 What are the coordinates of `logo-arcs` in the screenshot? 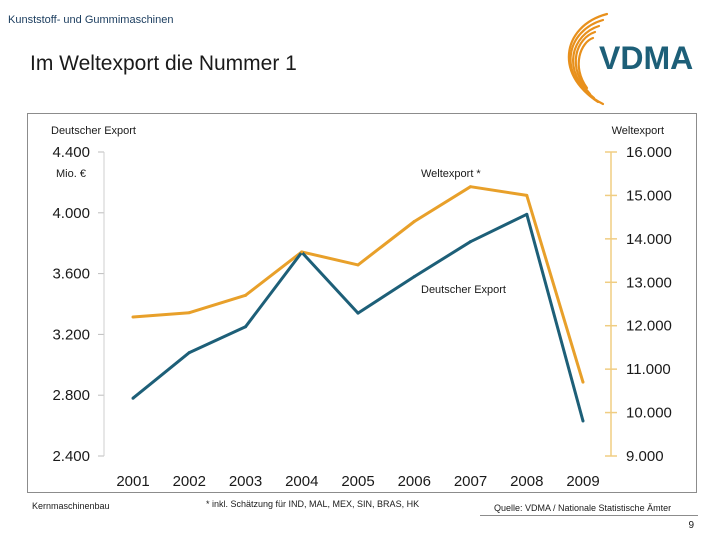 It's located at (588, 59).